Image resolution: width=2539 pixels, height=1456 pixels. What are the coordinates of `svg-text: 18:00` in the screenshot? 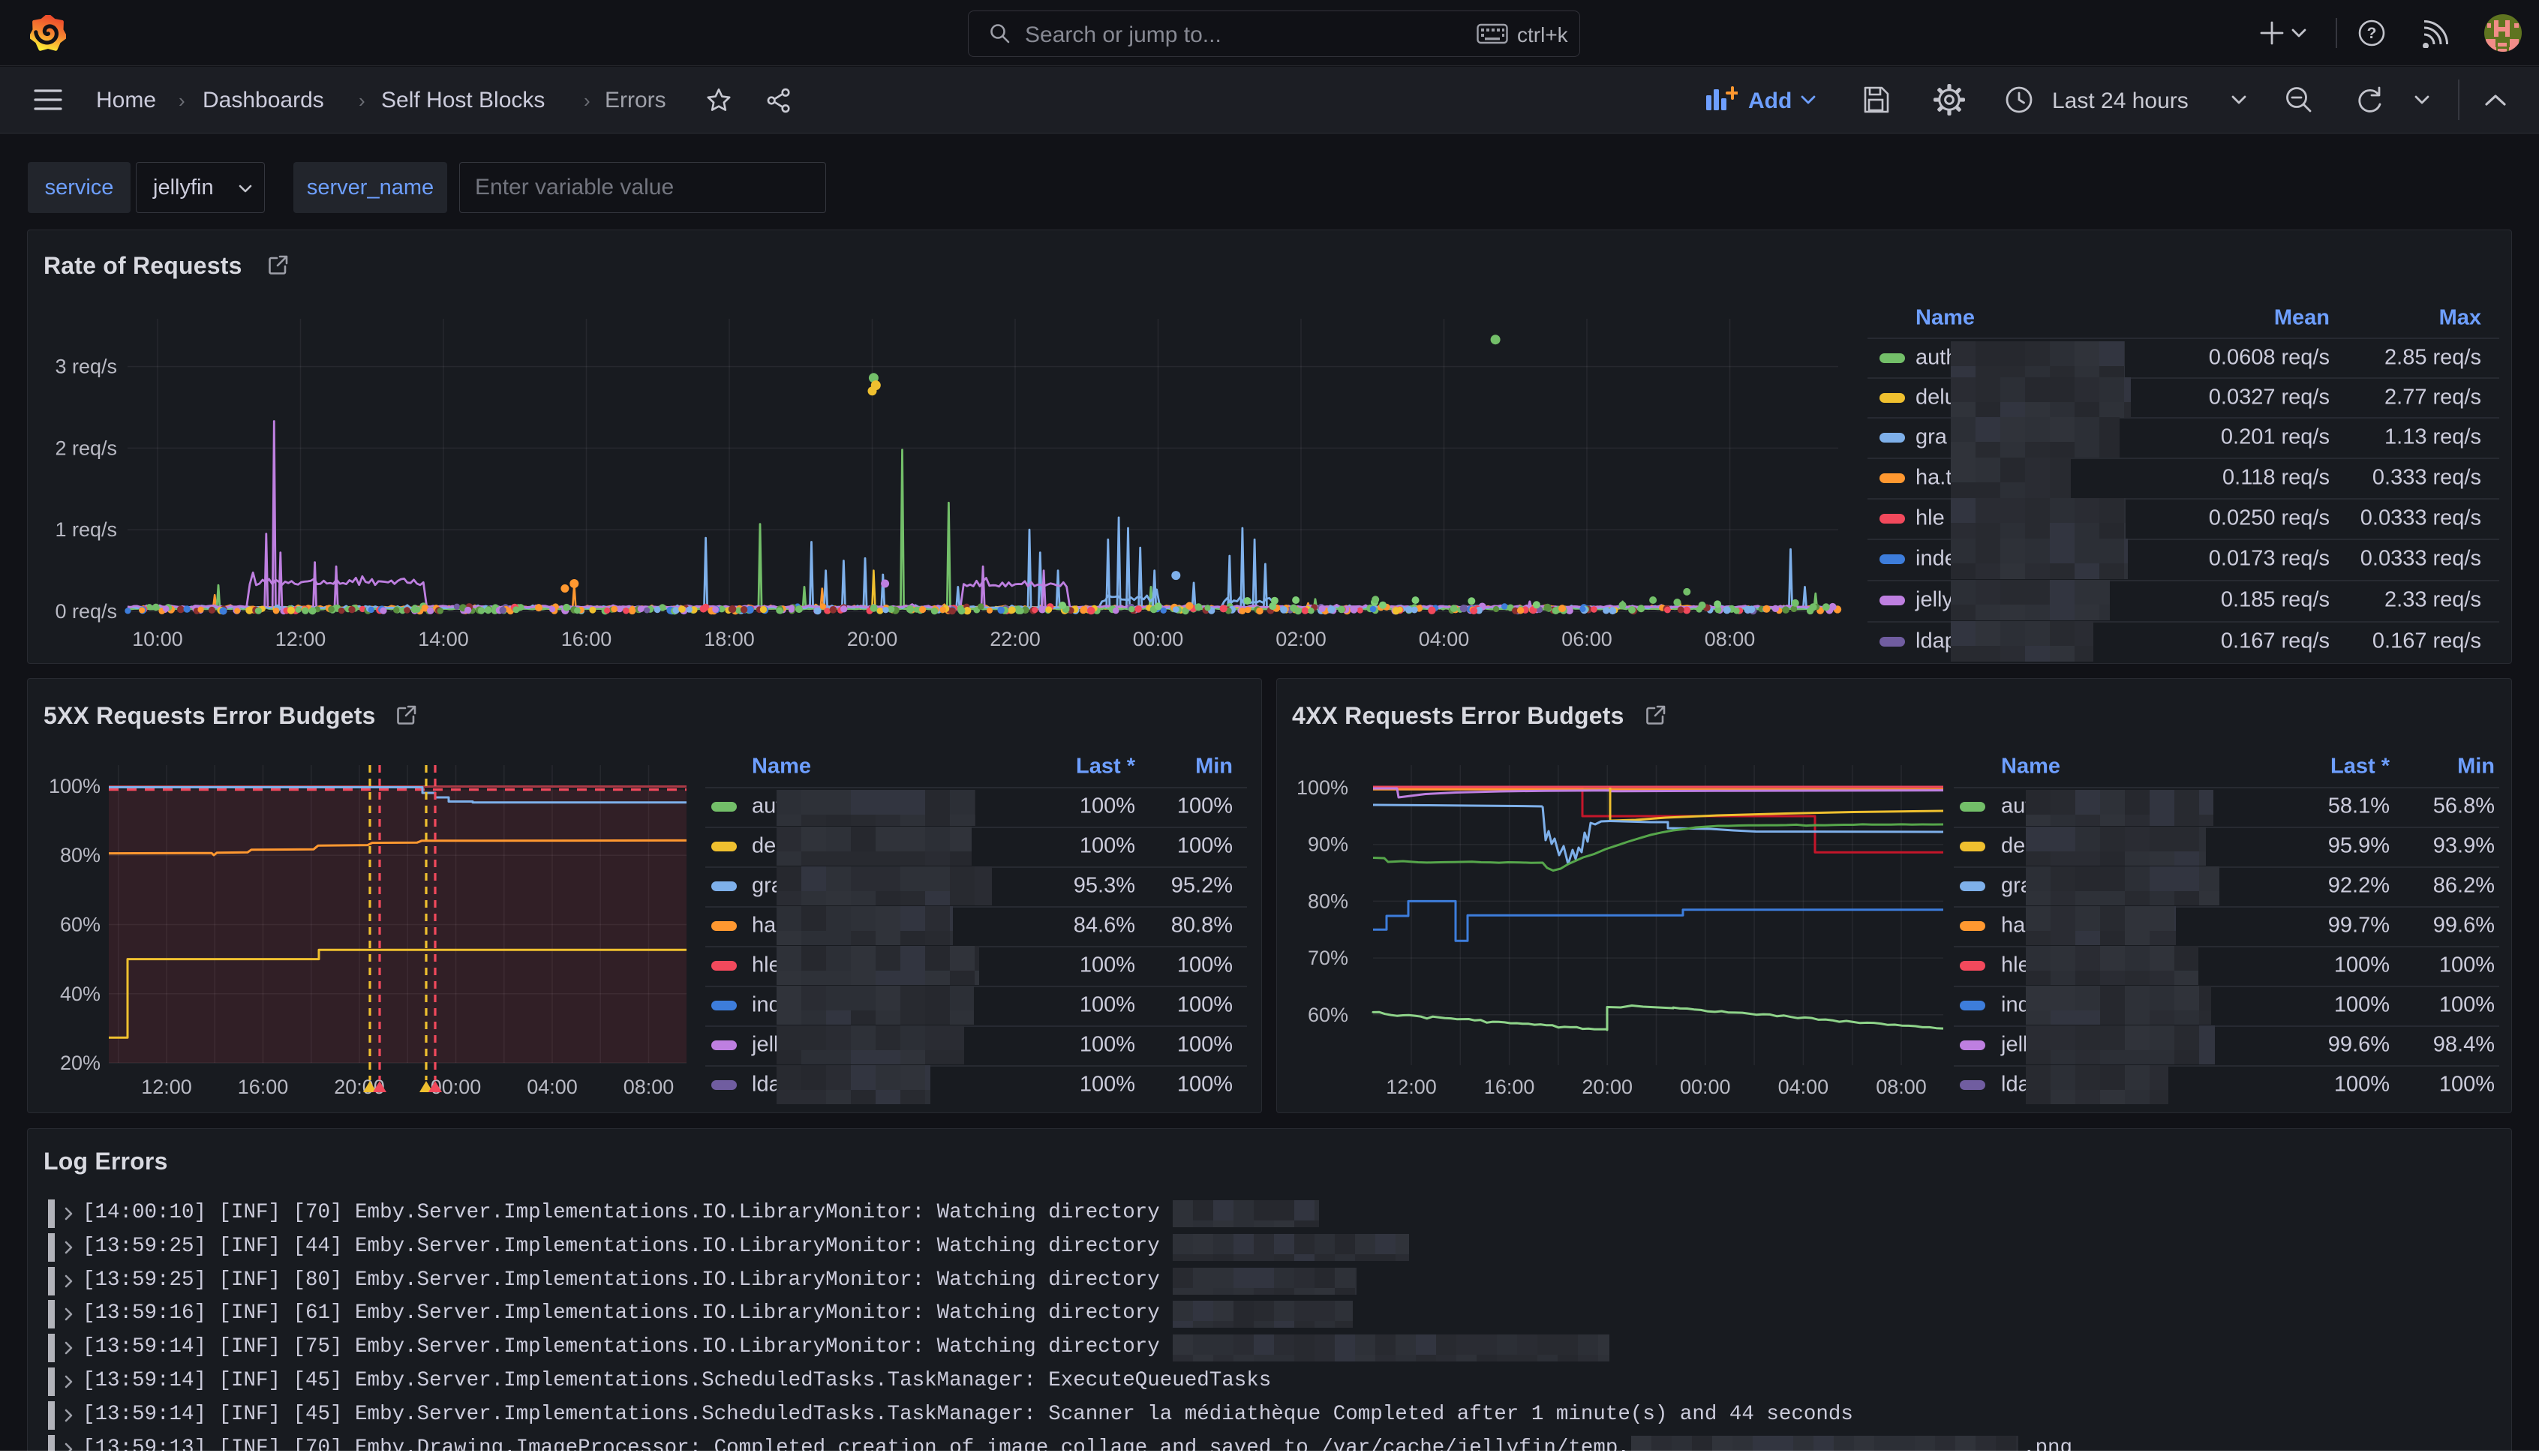 It's located at (729, 639).